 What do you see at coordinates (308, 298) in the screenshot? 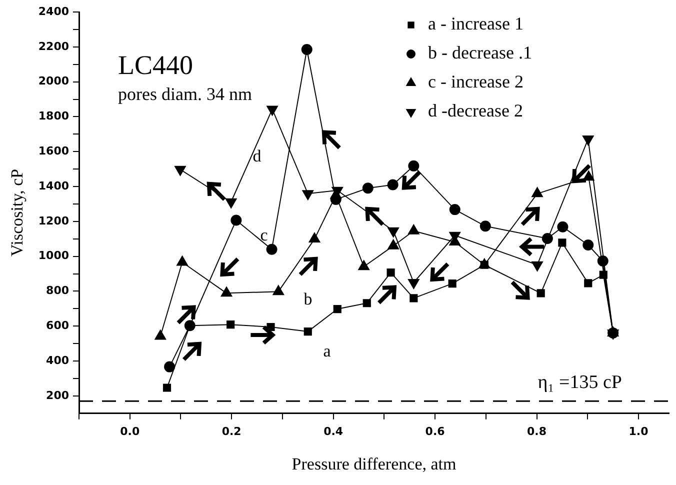
I see `annotation: b` at bounding box center [308, 298].